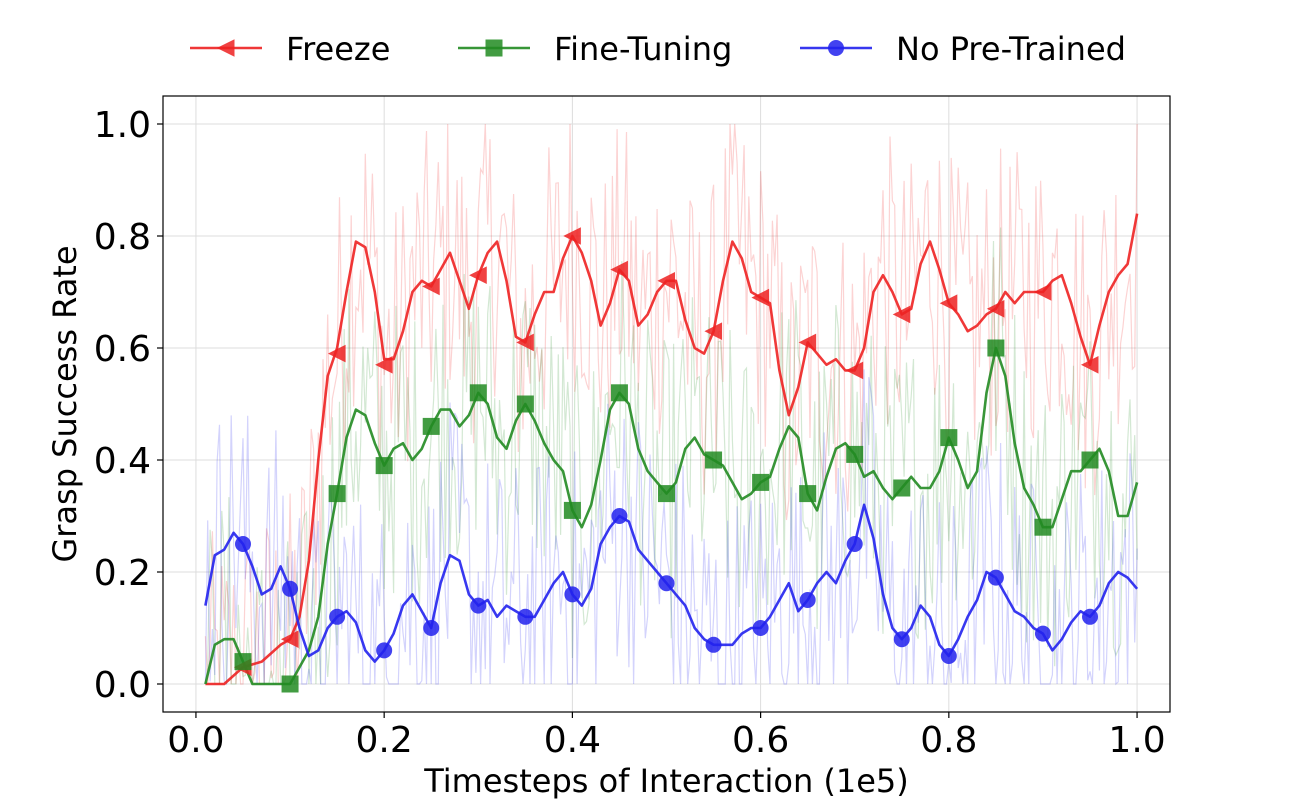 Image resolution: width=1300 pixels, height=800 pixels. I want to click on x-tick-label: 0.4, so click(572, 740).